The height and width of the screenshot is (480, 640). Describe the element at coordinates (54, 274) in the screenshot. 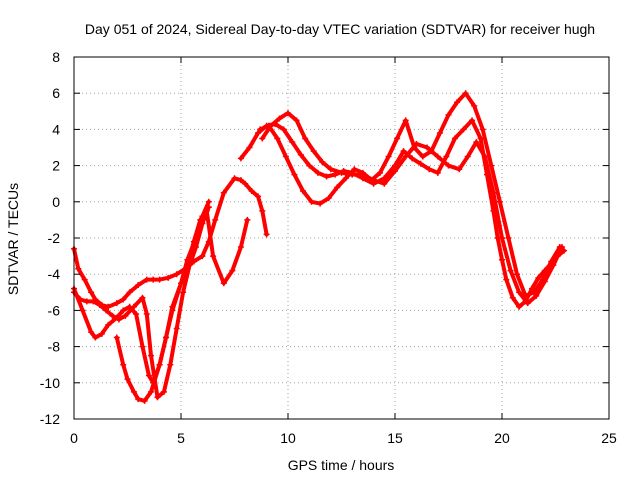

I see `y-tick-label: -4` at that location.